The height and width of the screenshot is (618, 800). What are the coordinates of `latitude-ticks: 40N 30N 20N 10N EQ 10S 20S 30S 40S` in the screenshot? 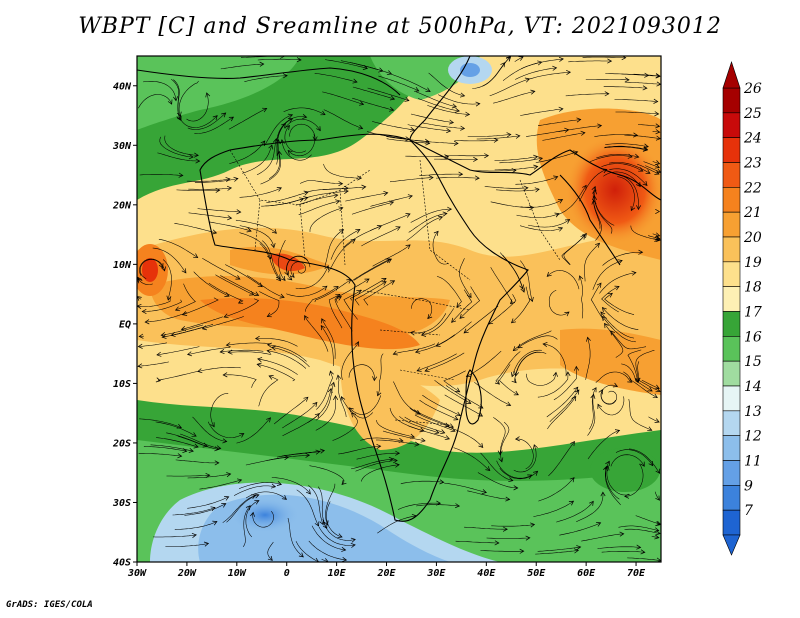 It's located at (124, 325).